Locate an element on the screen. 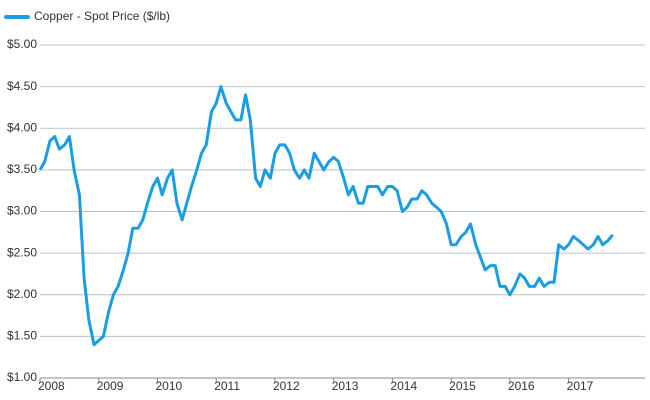  y-tick-label: $4.00 is located at coordinates (22, 127).